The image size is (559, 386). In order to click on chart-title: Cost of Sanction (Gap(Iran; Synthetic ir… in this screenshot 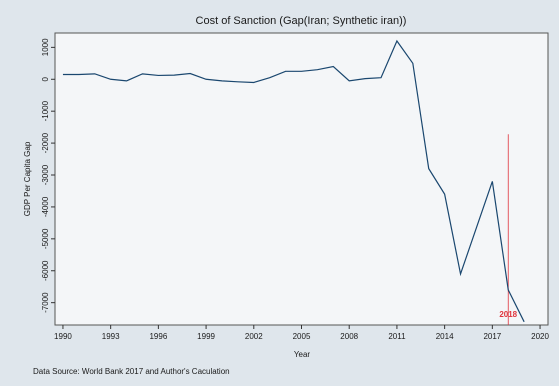, I will do `click(301, 21)`.